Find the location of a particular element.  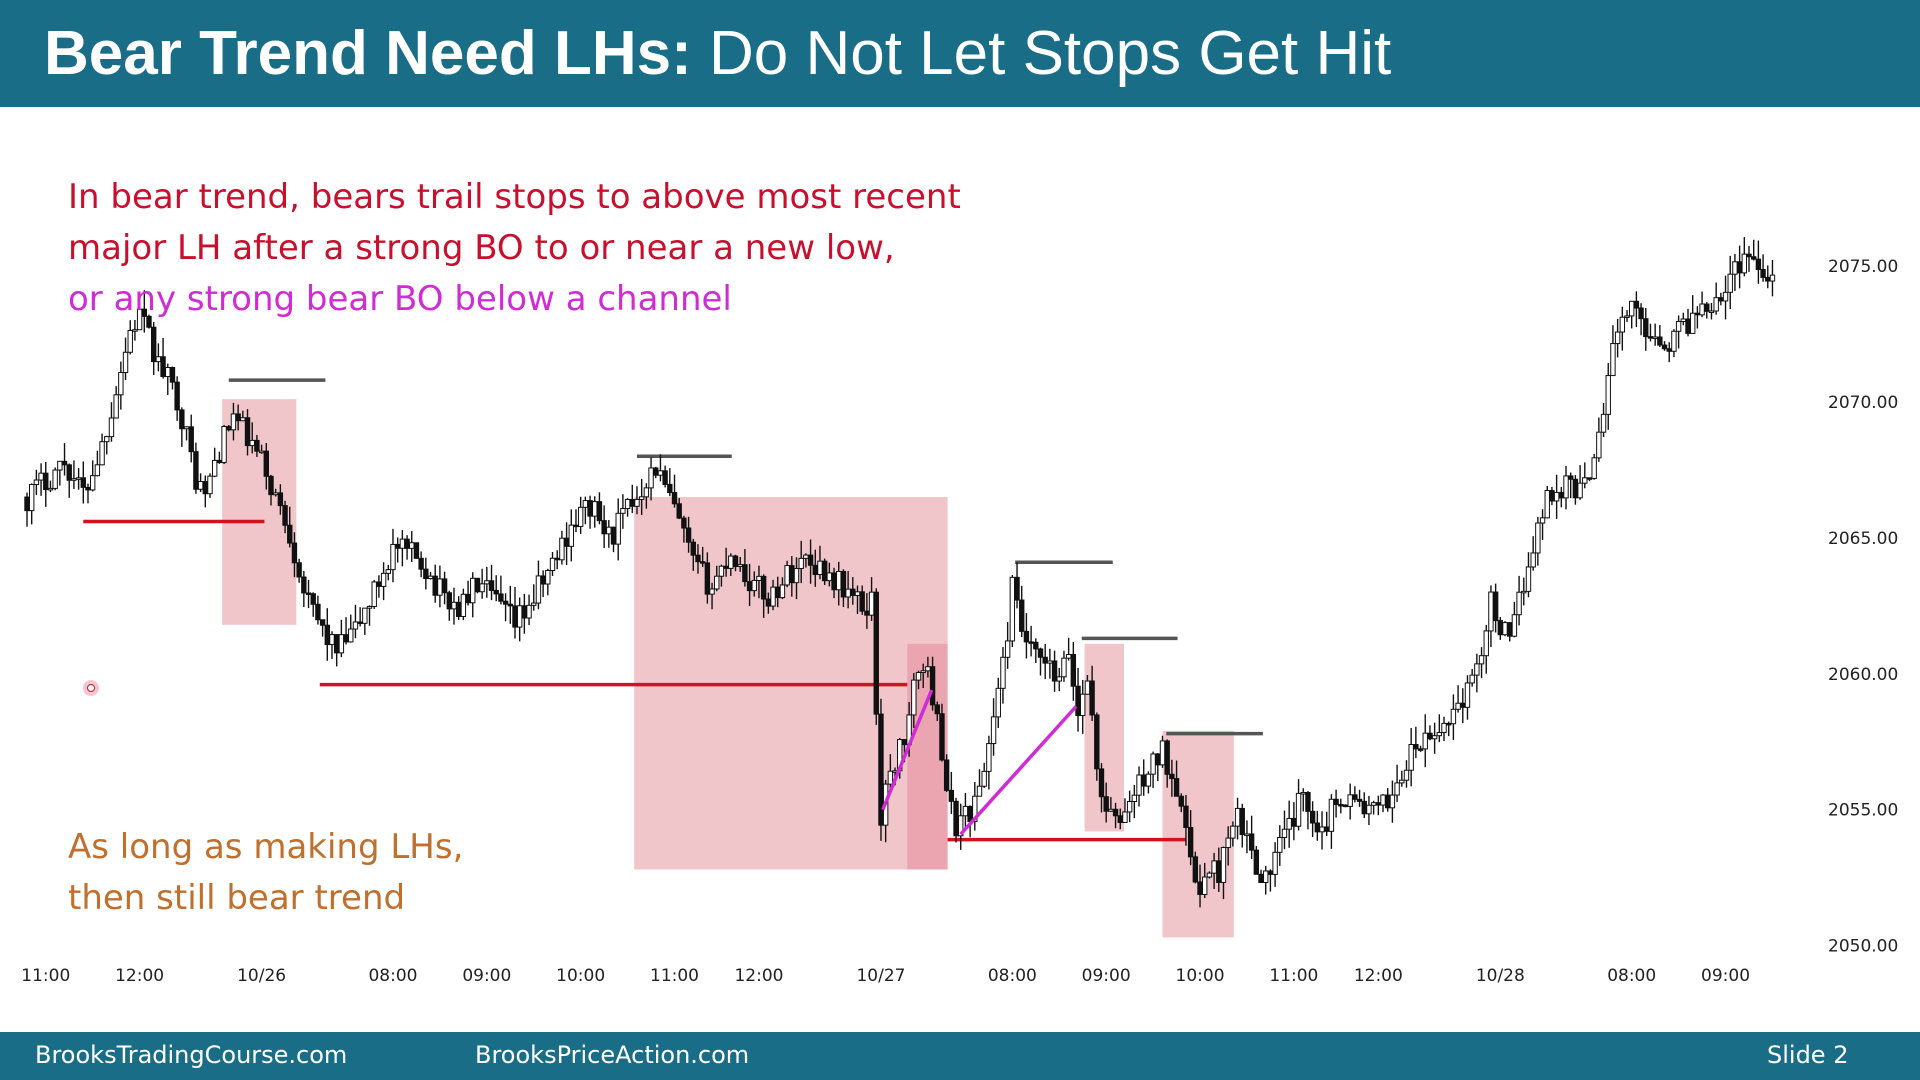

x-tick-label: 11:00 is located at coordinates (45, 976).